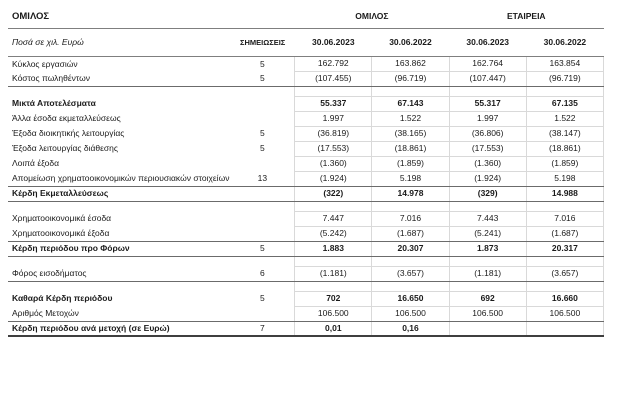  Describe the element at coordinates (62, 298) in the screenshot. I see `row-label: Καθαρά Κέρδη περιόδου` at that location.